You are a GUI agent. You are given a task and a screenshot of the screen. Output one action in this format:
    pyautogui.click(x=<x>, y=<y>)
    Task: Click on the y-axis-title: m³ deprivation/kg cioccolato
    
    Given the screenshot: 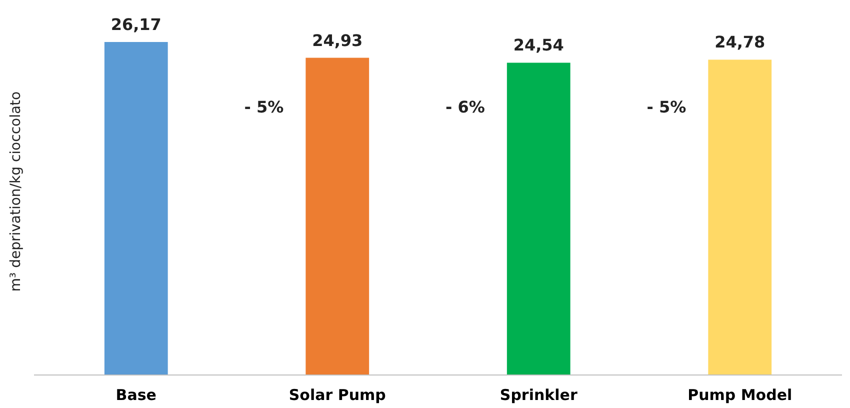 What is the action you would take?
    pyautogui.click(x=16, y=191)
    